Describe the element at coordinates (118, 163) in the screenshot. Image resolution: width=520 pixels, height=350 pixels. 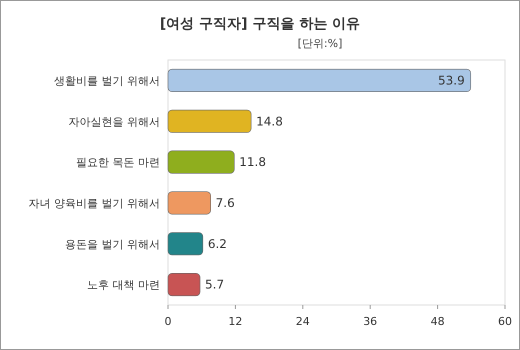
I see `y-tick-label: 필요한 목돈 마련` at that location.